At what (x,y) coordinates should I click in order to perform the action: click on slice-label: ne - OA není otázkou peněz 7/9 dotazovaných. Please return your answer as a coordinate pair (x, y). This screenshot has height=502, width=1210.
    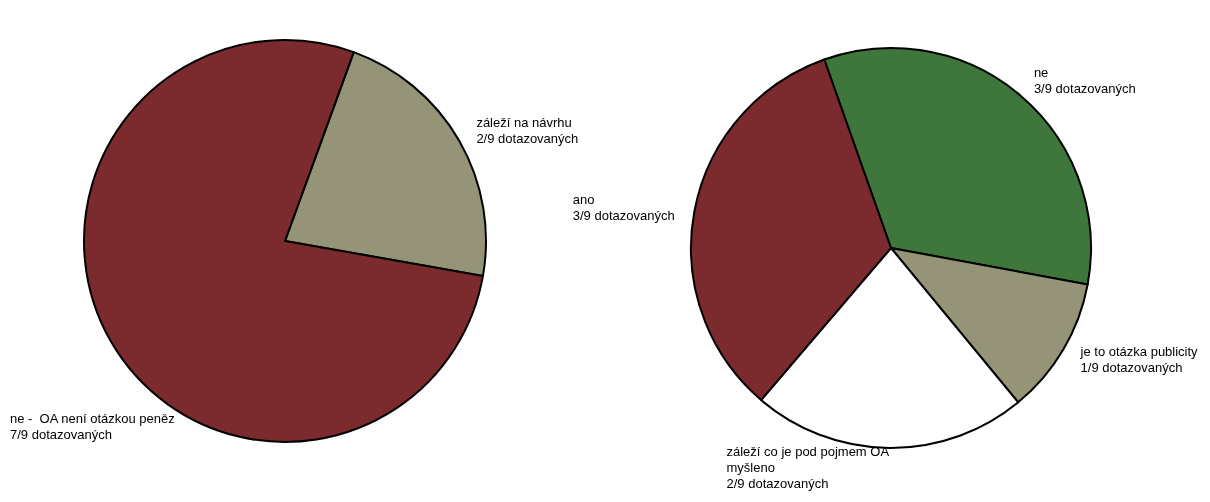
    Looking at the image, I should click on (92, 426).